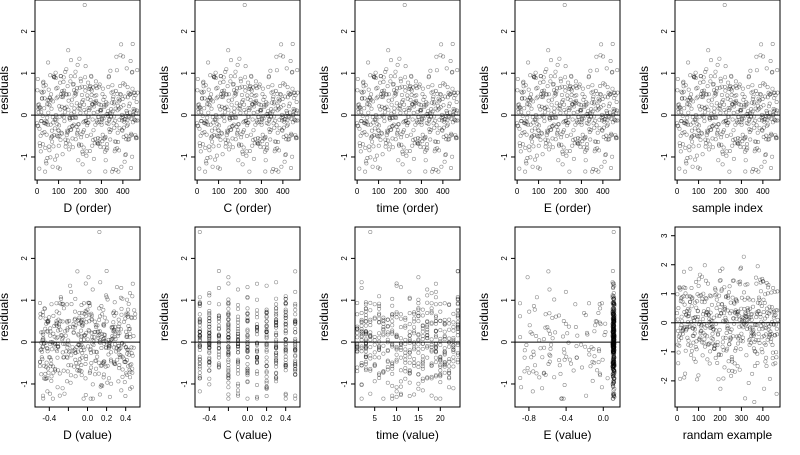 This screenshot has width=800, height=455. Describe the element at coordinates (664, 264) in the screenshot. I see `y-tick-label: 2` at that location.